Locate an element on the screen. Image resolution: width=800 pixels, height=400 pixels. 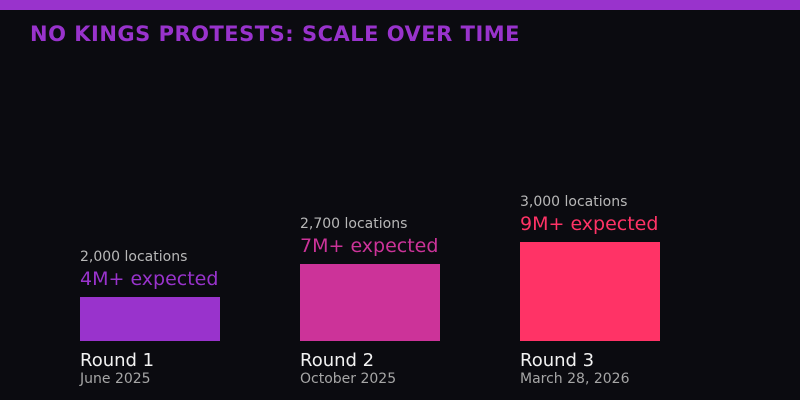
locations-label: 2,000 locations is located at coordinates (134, 256).